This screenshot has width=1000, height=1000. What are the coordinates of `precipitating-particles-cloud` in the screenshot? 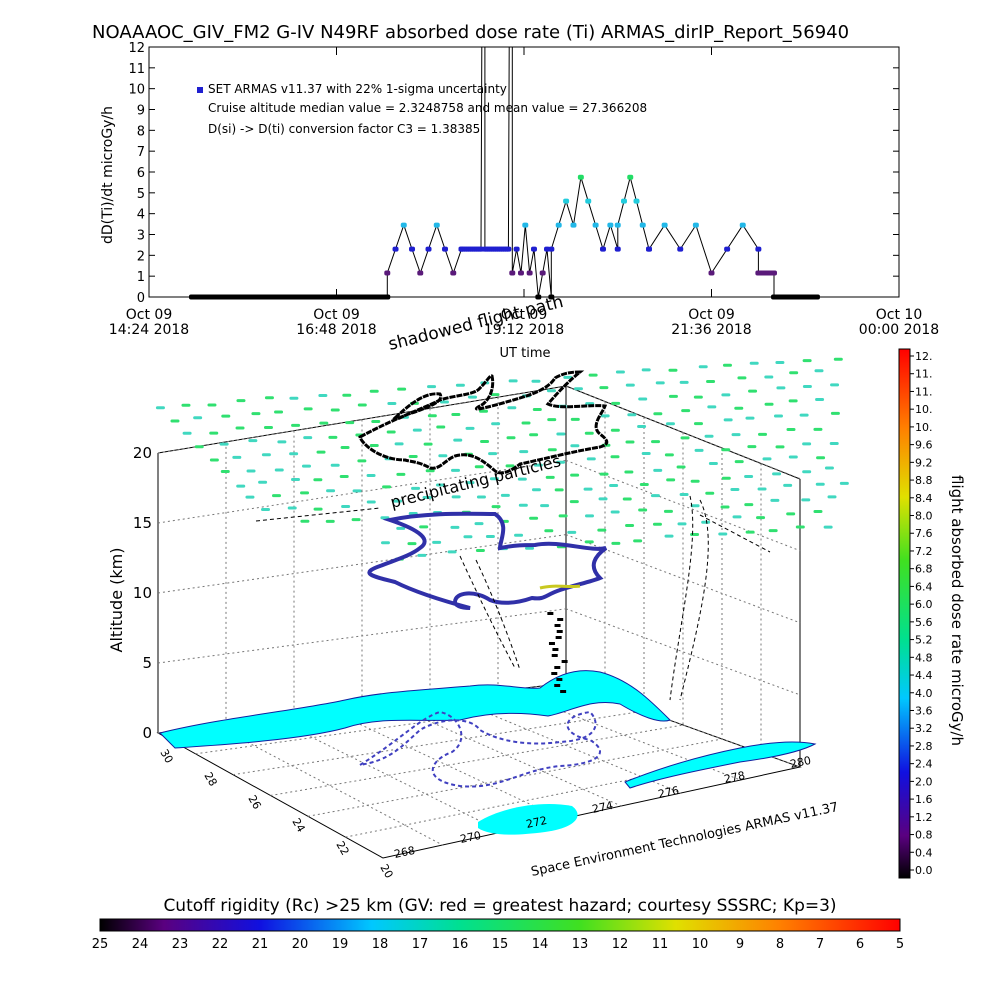 It's located at (502, 459).